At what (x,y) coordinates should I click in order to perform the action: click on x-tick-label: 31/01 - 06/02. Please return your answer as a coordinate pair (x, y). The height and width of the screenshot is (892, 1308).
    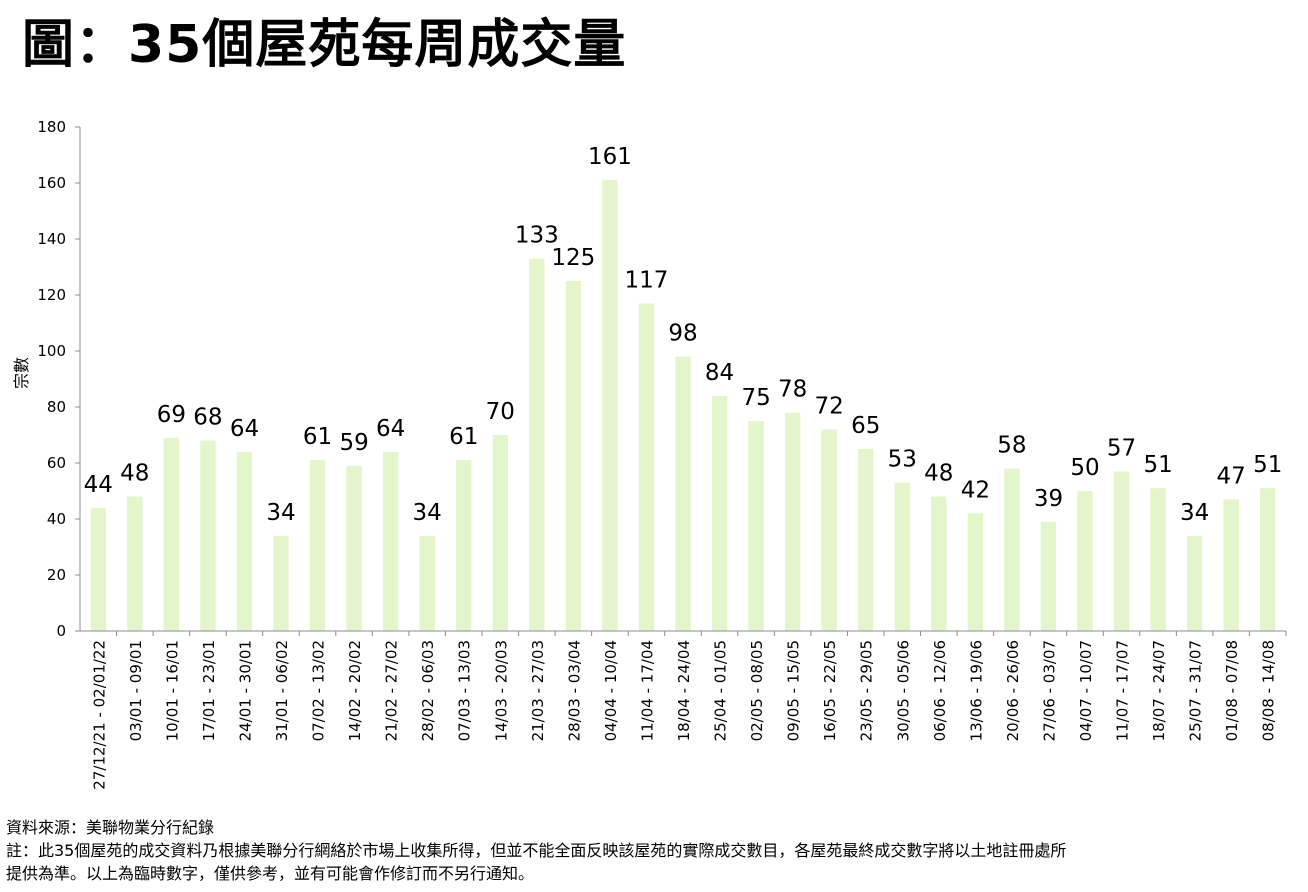
    Looking at the image, I should click on (282, 690).